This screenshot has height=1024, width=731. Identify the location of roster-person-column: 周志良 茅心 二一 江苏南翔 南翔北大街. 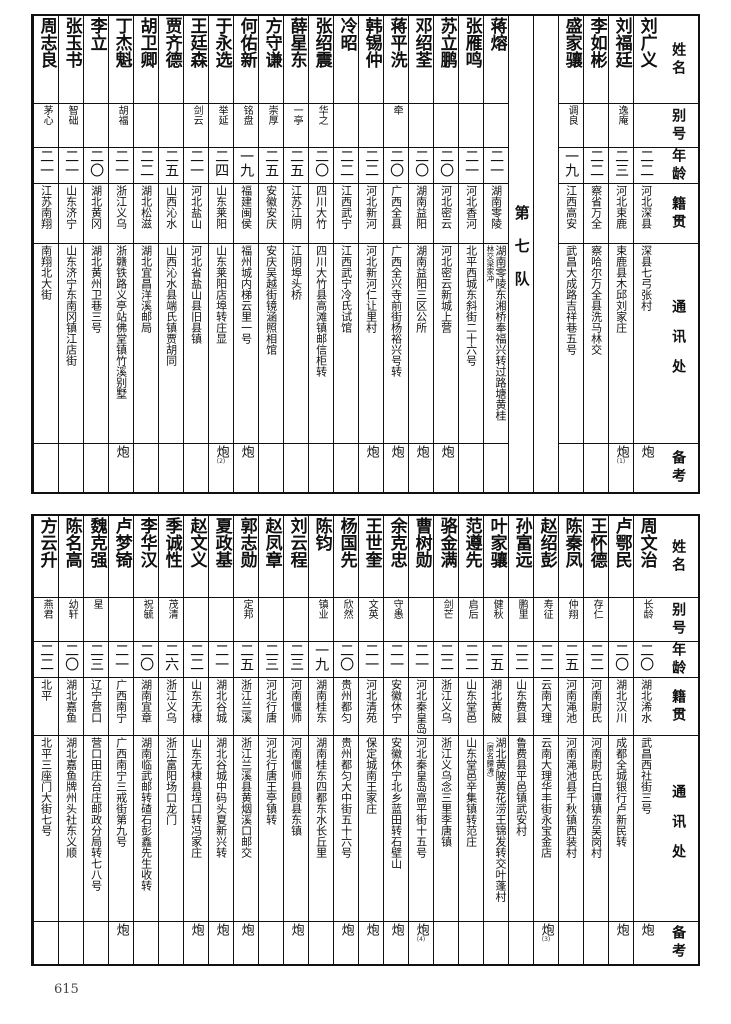
(45, 254).